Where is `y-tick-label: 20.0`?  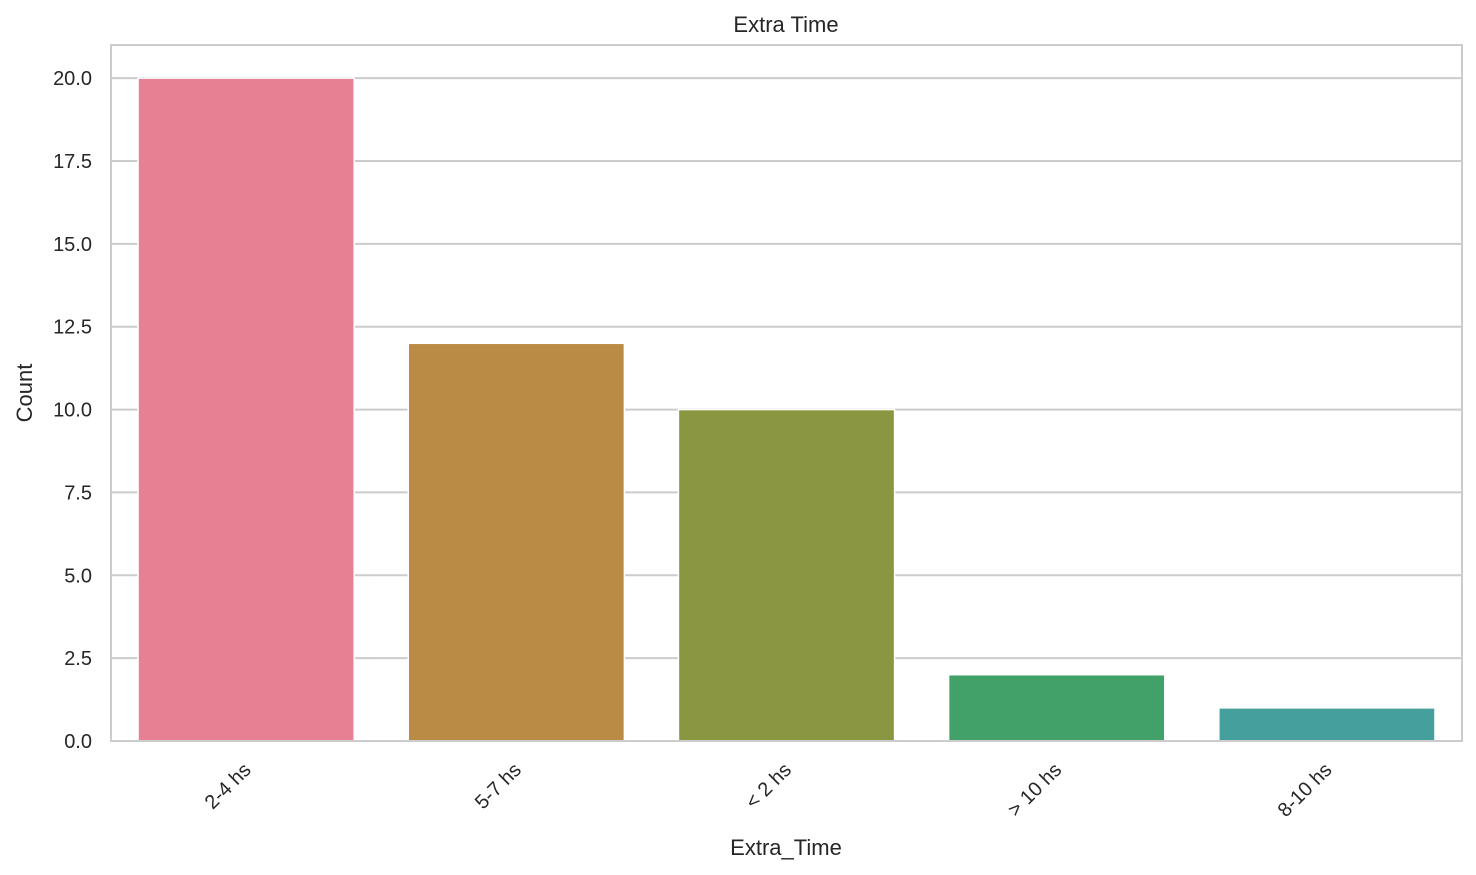
y-tick-label: 20.0 is located at coordinates (72, 79).